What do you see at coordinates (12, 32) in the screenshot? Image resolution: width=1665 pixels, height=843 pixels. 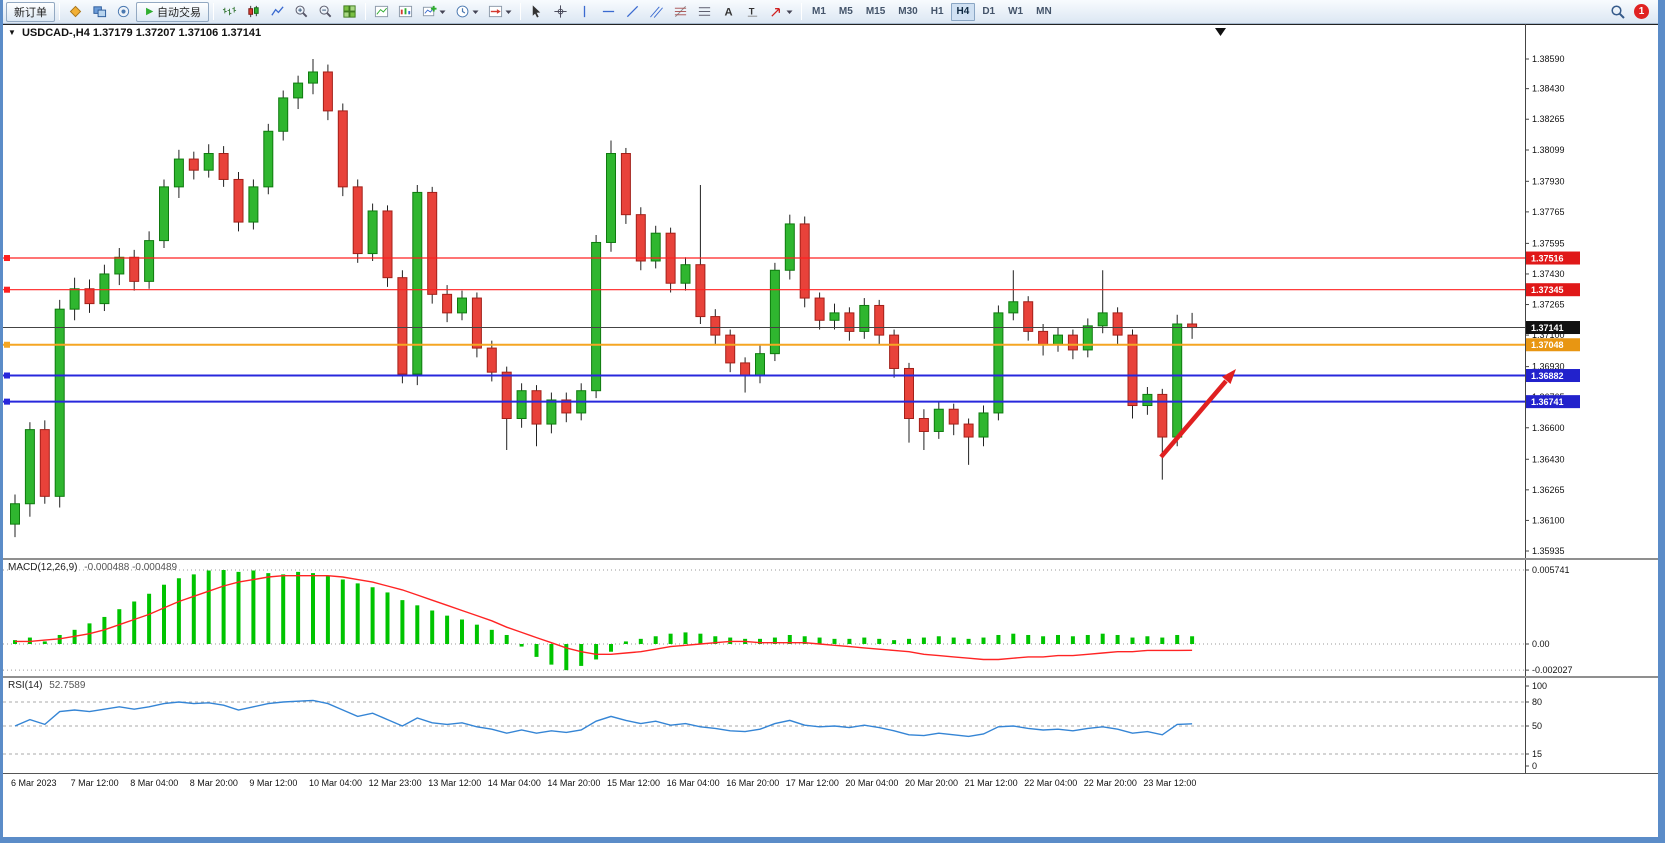 I see `collapse-triangle-icon: ▼` at bounding box center [12, 32].